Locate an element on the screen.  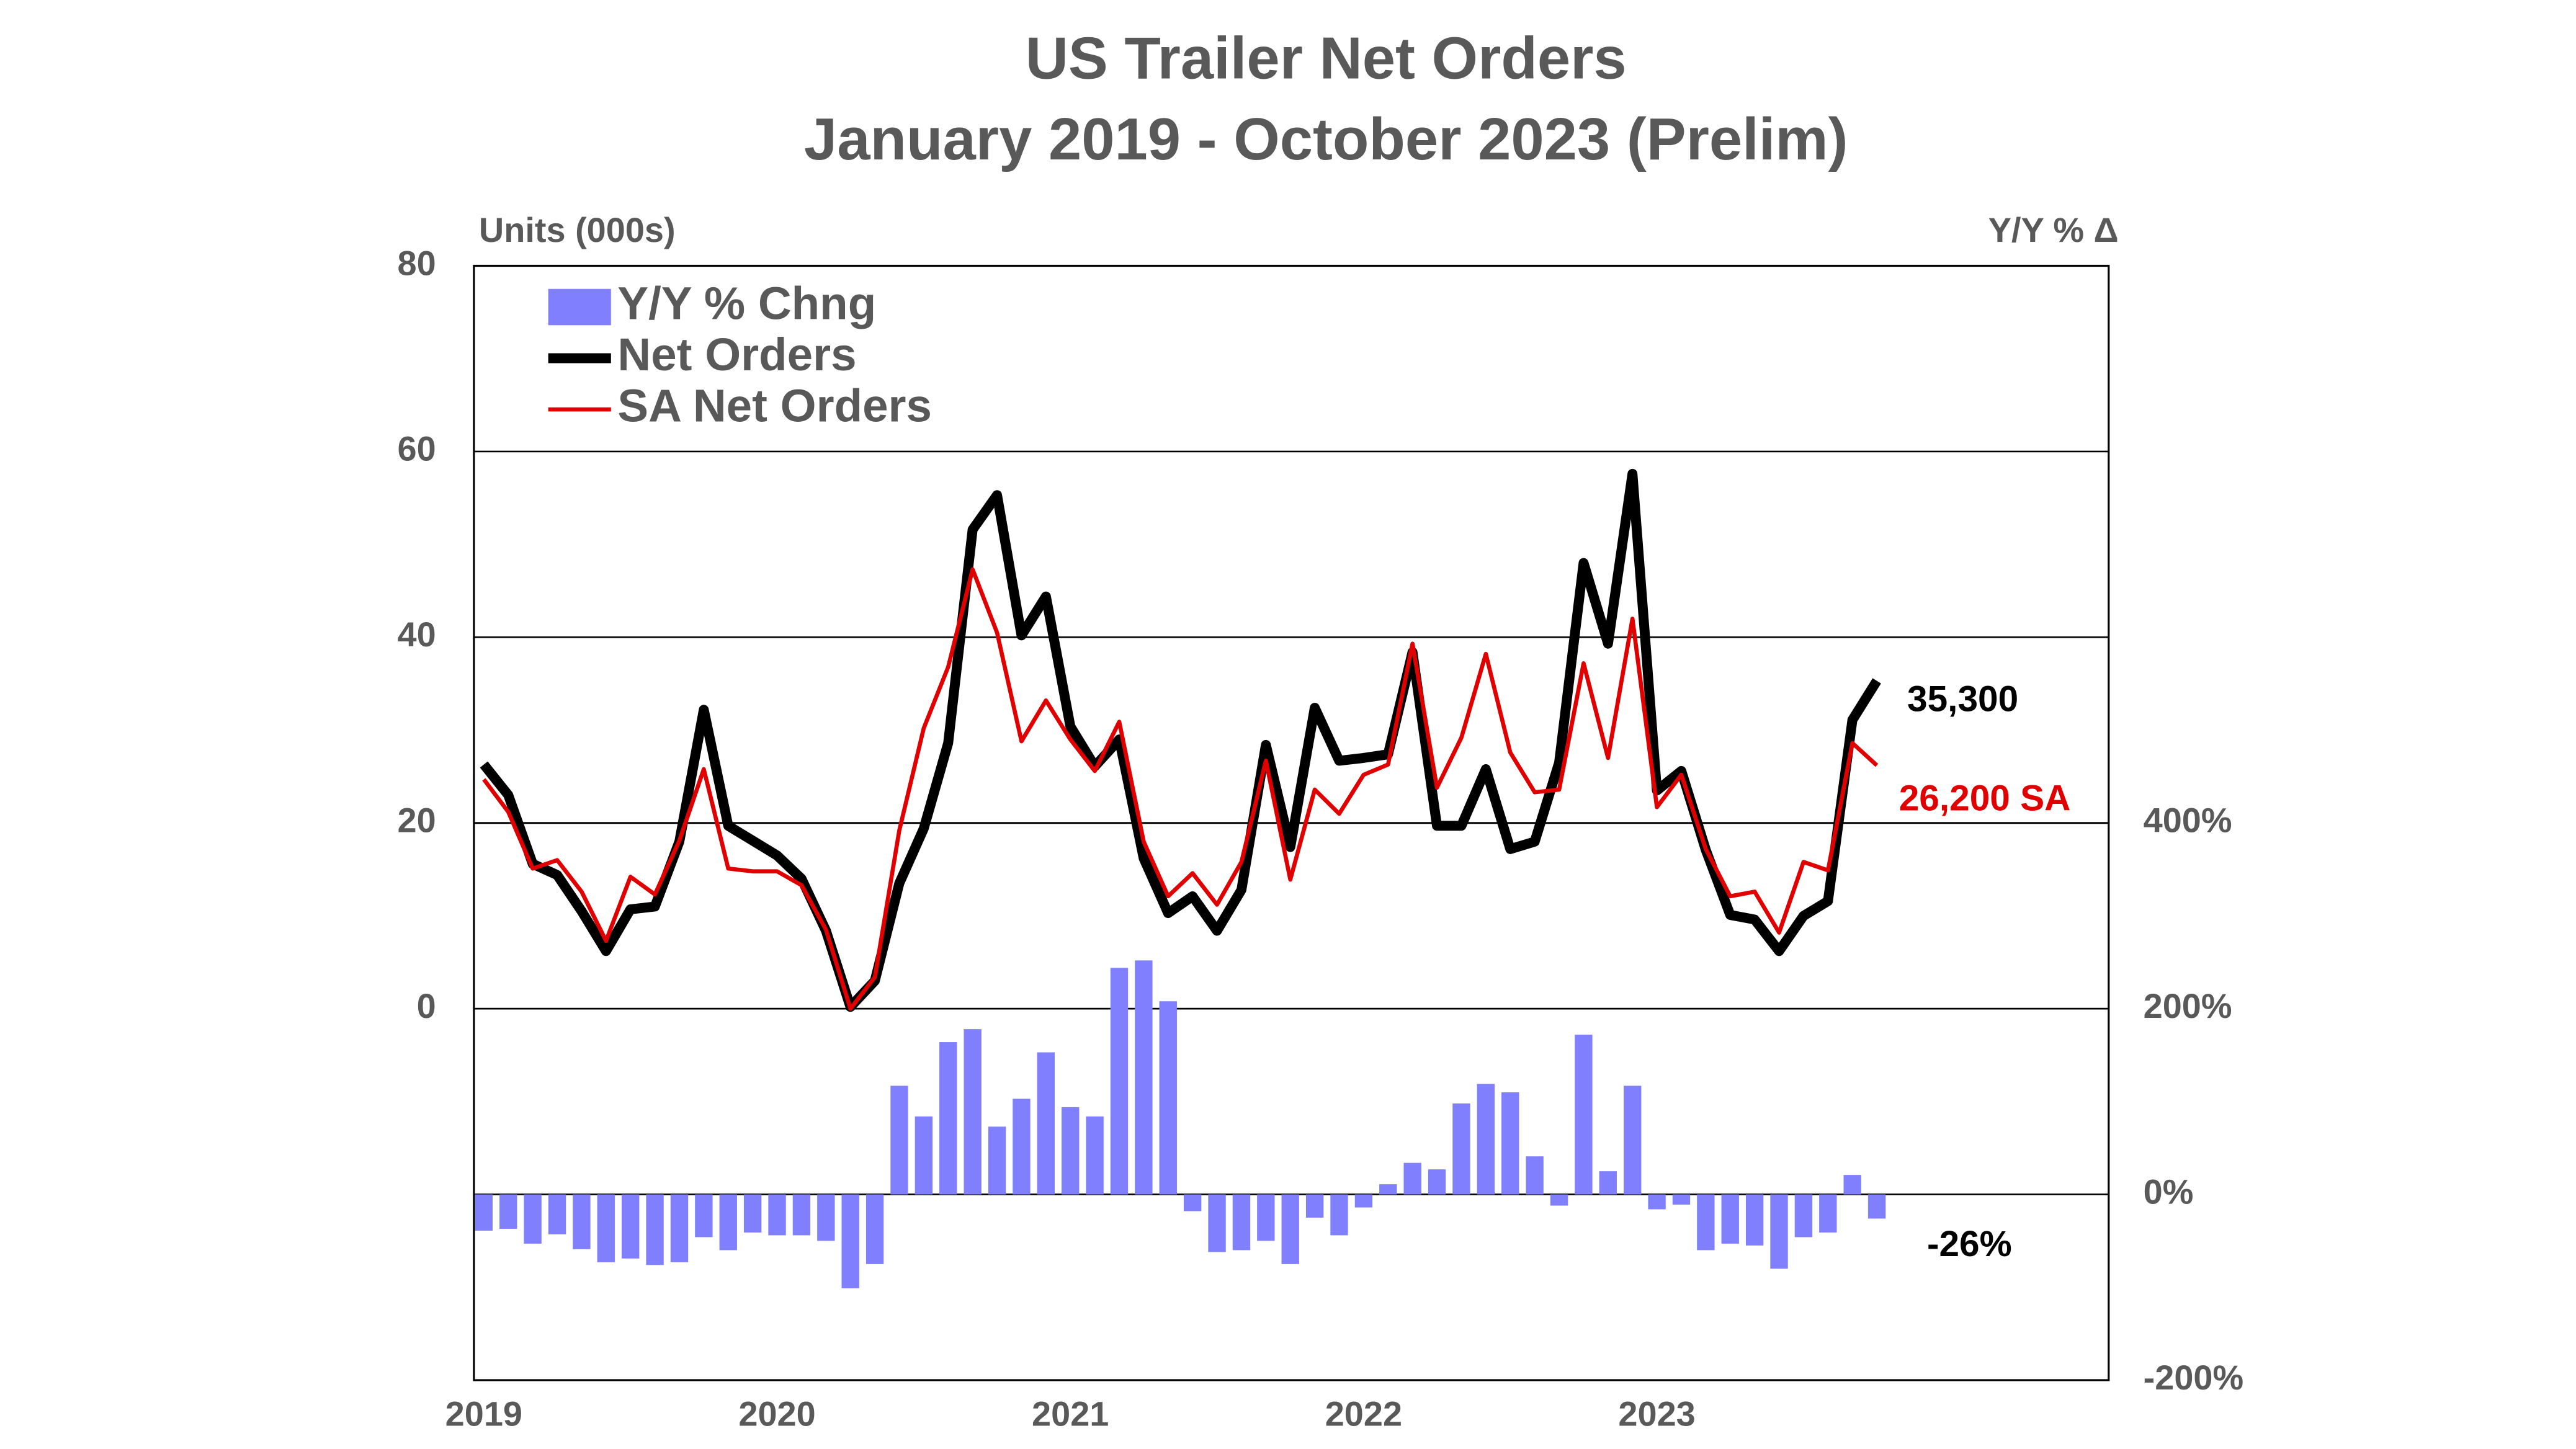
x-tick-label: 2019 is located at coordinates (483, 1413).